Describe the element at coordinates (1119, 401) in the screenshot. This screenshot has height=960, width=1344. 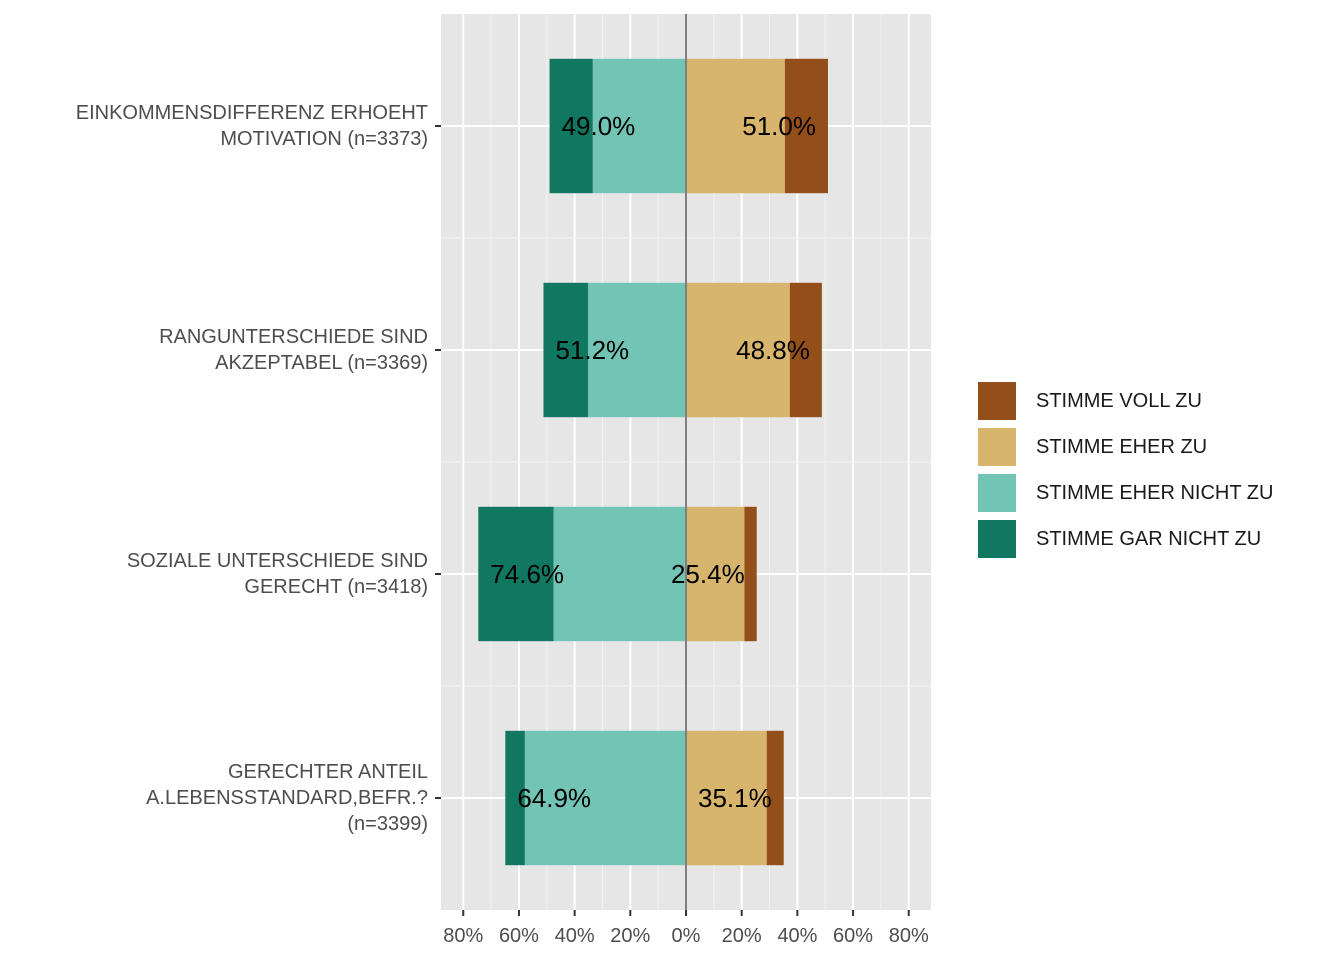
I see `legend-label: STIMME VOLL ZU` at that location.